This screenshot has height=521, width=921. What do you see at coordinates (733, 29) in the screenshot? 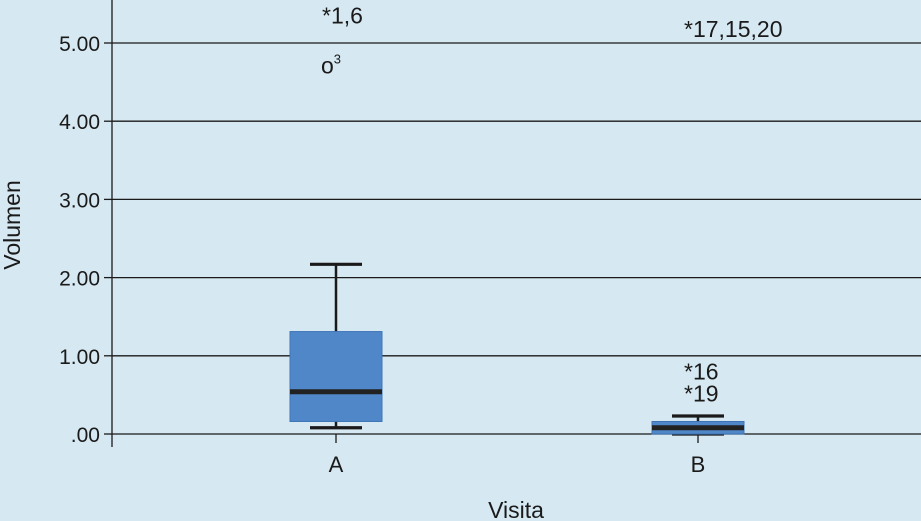
I see `extreme-marker: *17,15,20` at bounding box center [733, 29].